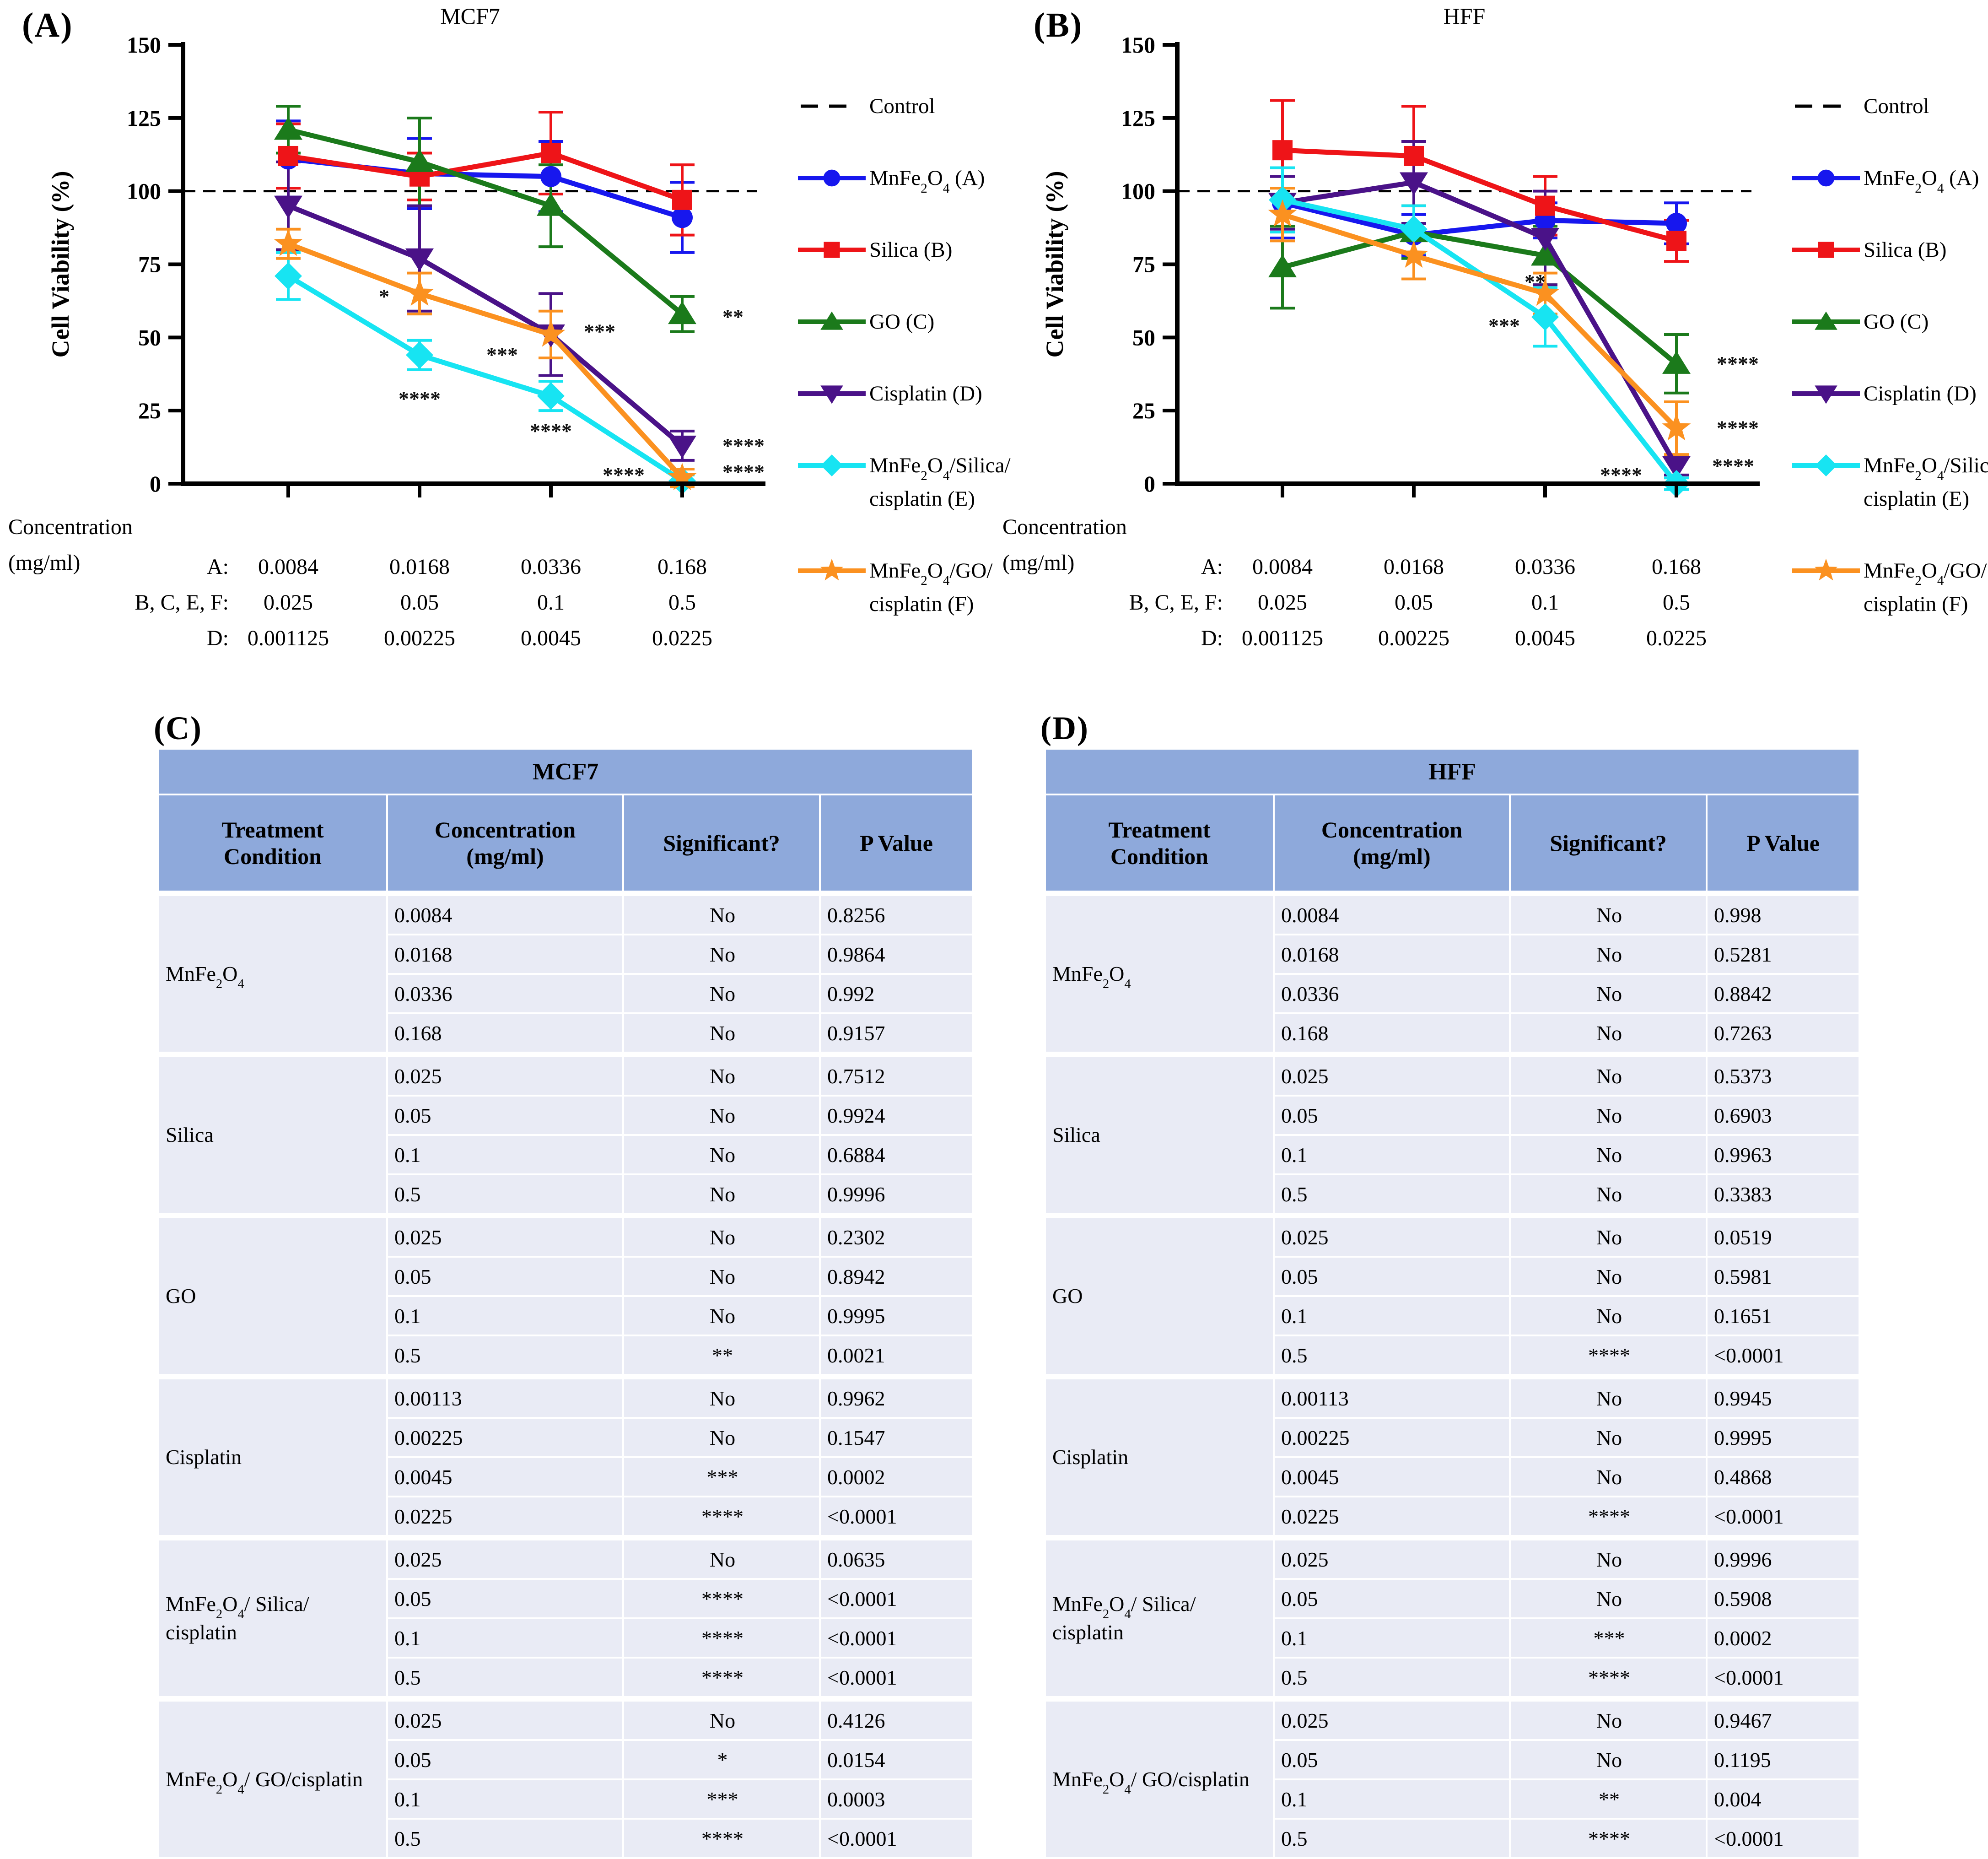 The image size is (1988, 1859). What do you see at coordinates (1783, 1476) in the screenshot?
I see `p-value-cell: 0.4868` at bounding box center [1783, 1476].